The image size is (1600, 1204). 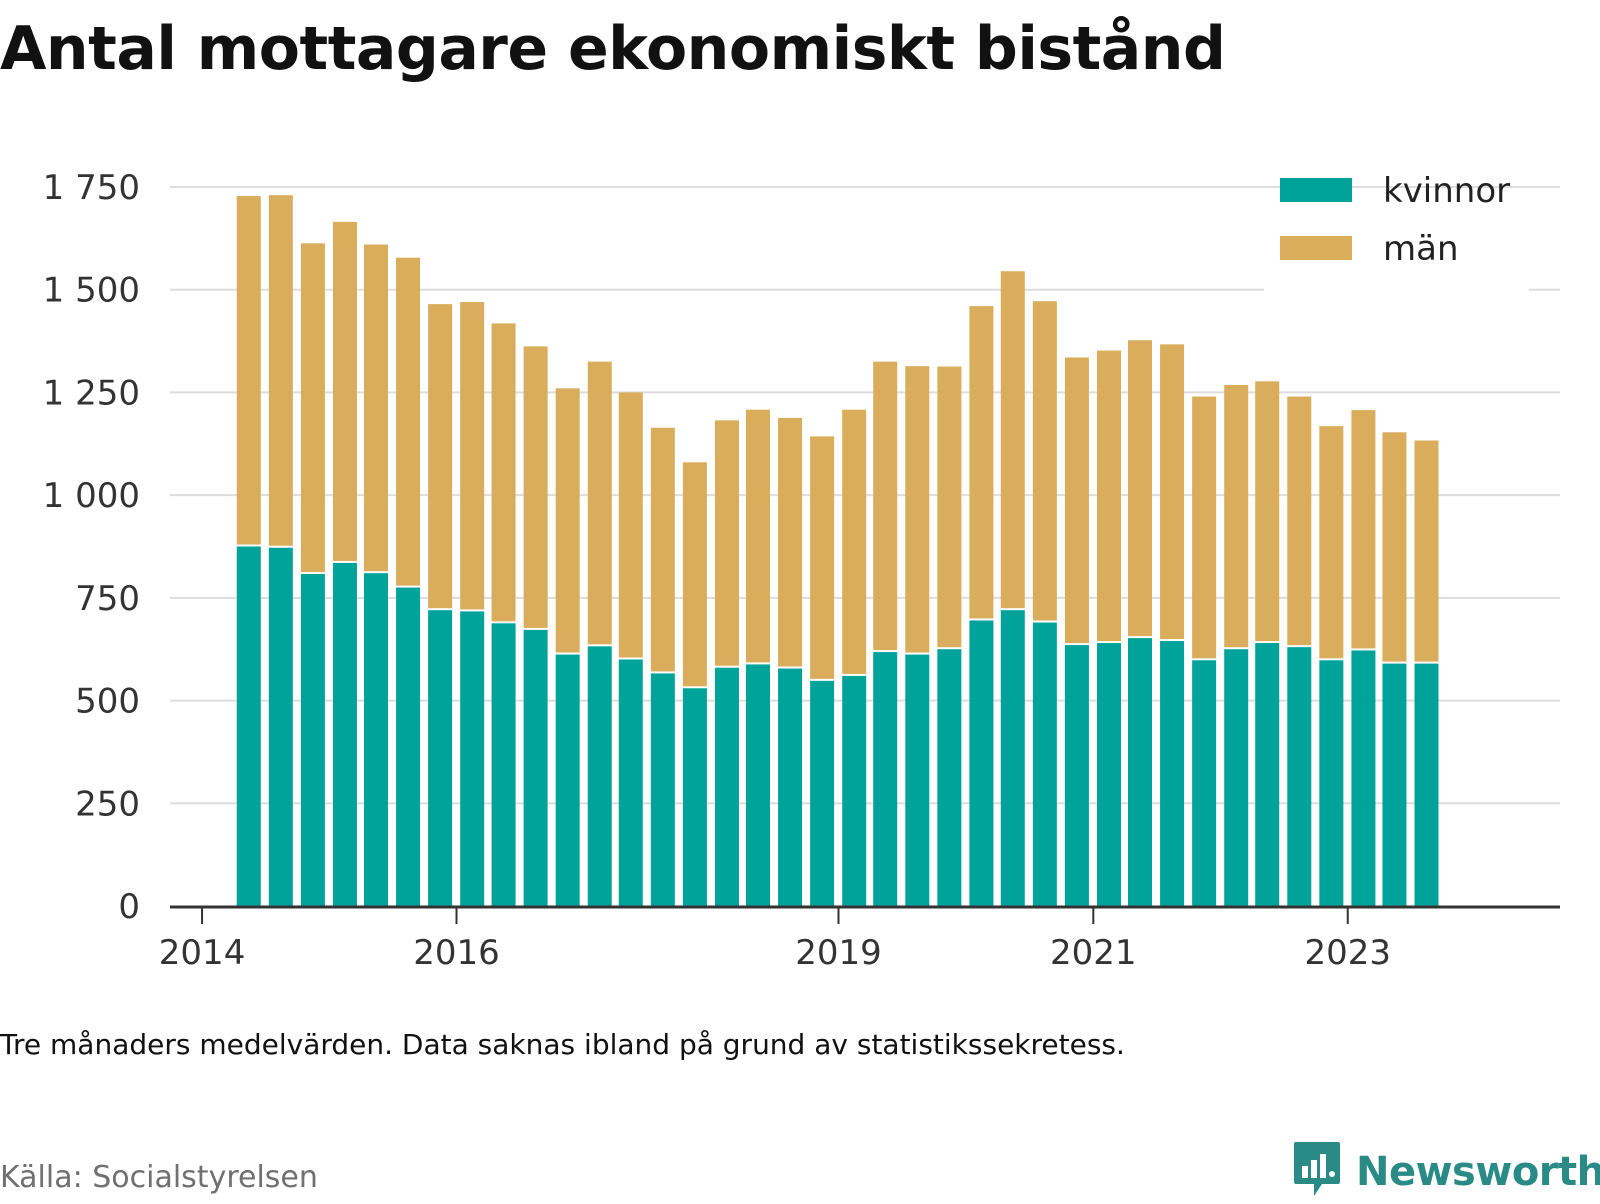 I want to click on y-tick-label: 250, so click(x=107, y=804).